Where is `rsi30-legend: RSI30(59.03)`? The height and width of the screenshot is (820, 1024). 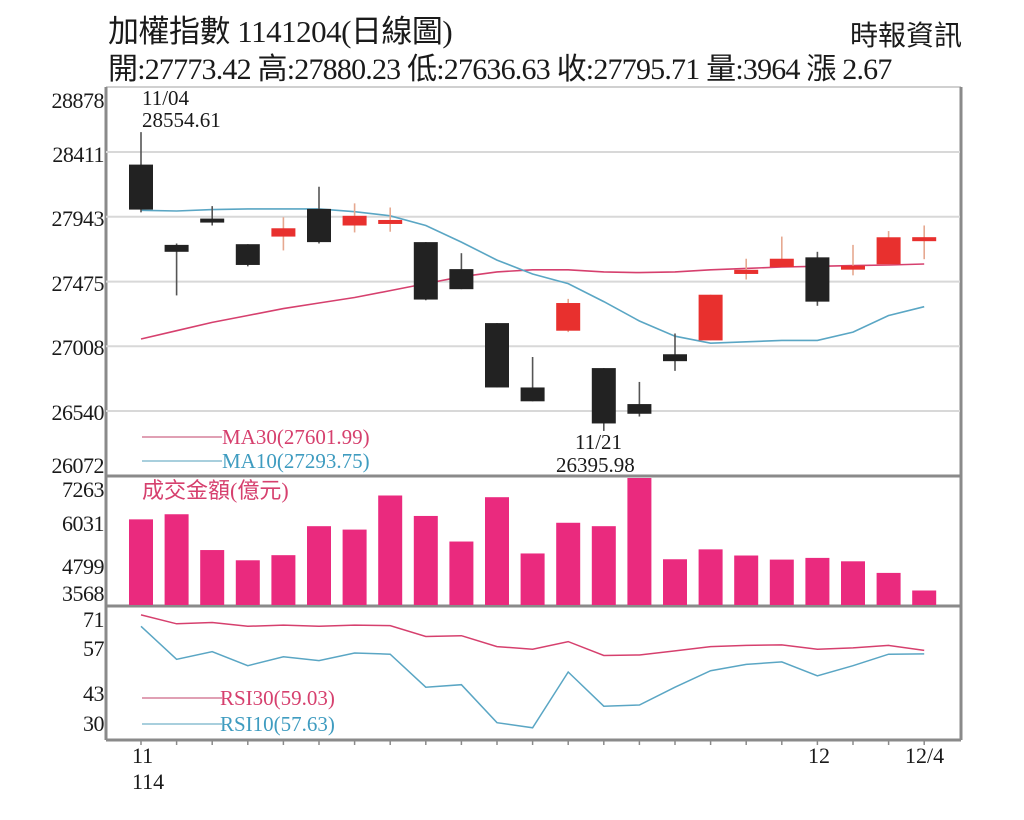
rsi30-legend: RSI30(59.03) is located at coordinates (277, 698).